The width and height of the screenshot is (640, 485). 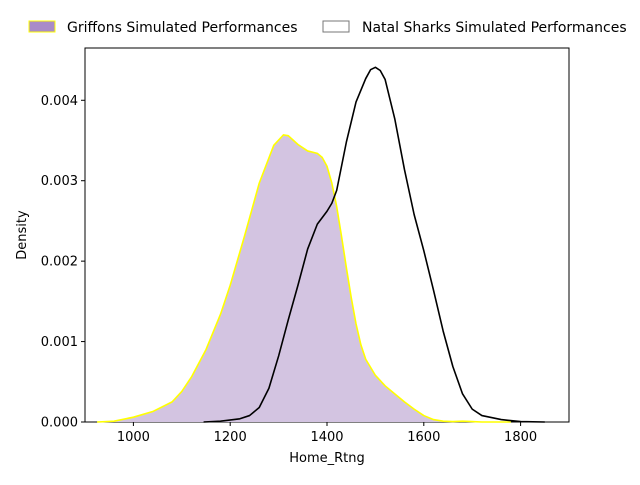 I want to click on legend-swatch-natal-sharks, so click(x=336, y=26).